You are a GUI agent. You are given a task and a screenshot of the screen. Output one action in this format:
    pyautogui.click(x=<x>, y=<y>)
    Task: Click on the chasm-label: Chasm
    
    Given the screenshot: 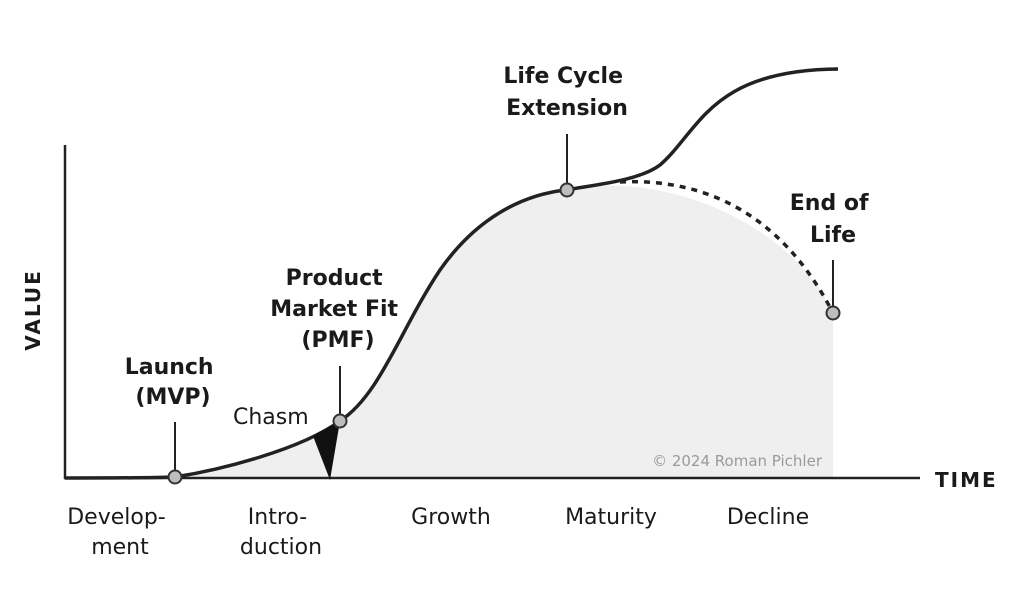 What is the action you would take?
    pyautogui.click(x=271, y=417)
    